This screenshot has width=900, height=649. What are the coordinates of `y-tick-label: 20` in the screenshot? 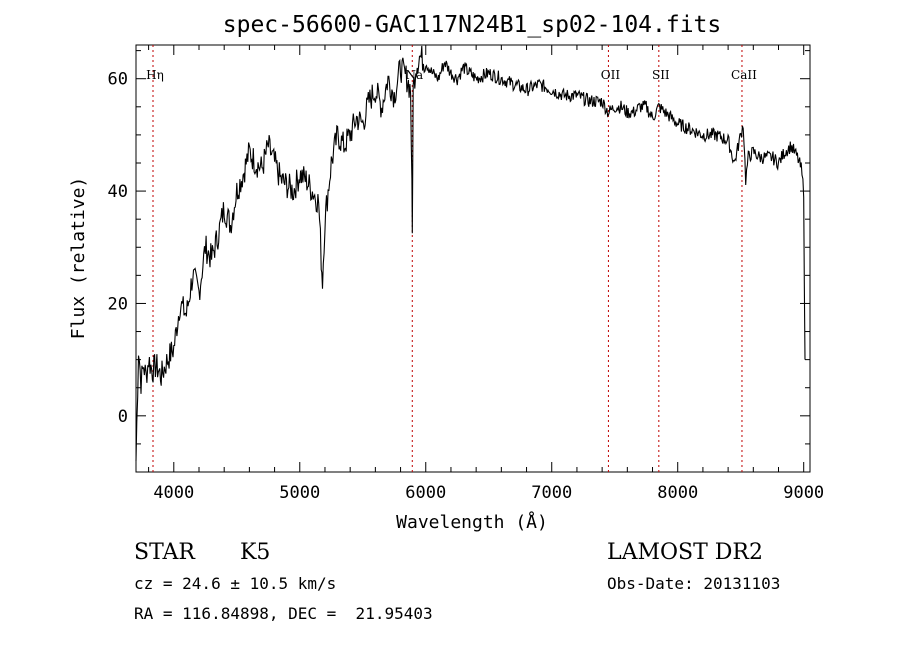 It's located at (118, 304).